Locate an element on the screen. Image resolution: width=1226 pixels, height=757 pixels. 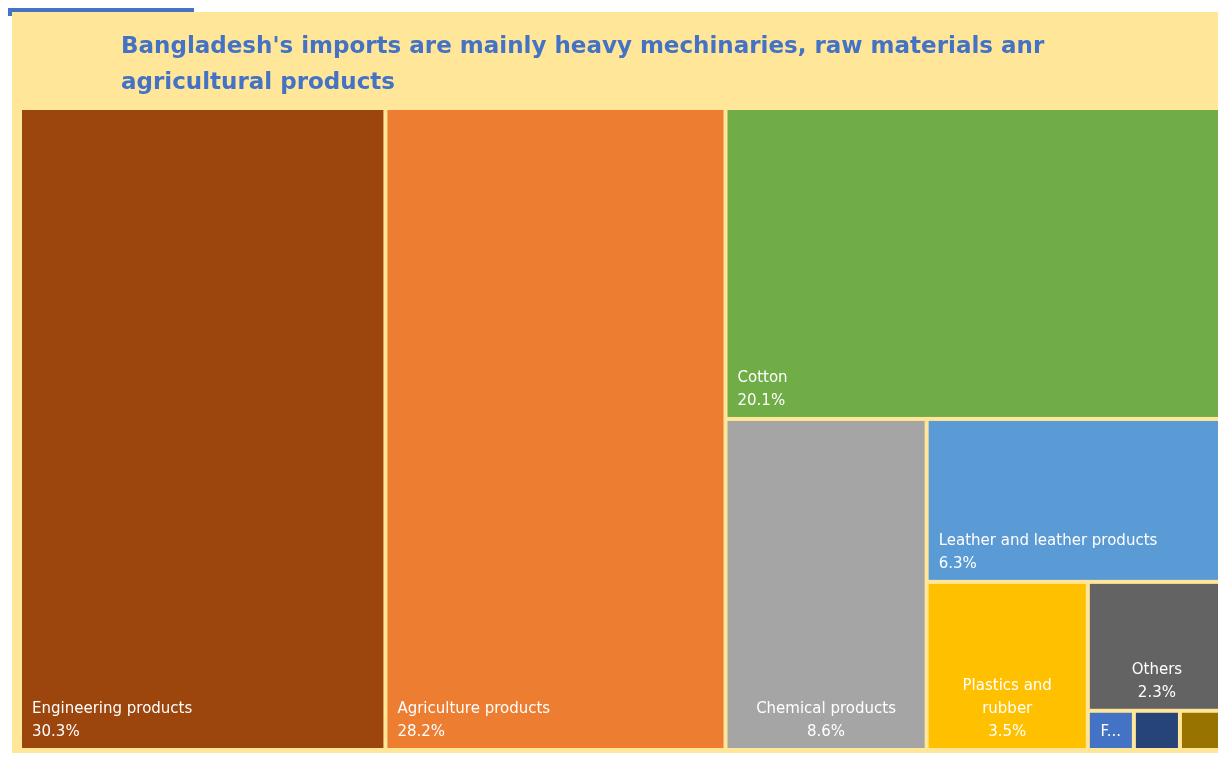
category-label: Engineering products is located at coordinates (112, 708).